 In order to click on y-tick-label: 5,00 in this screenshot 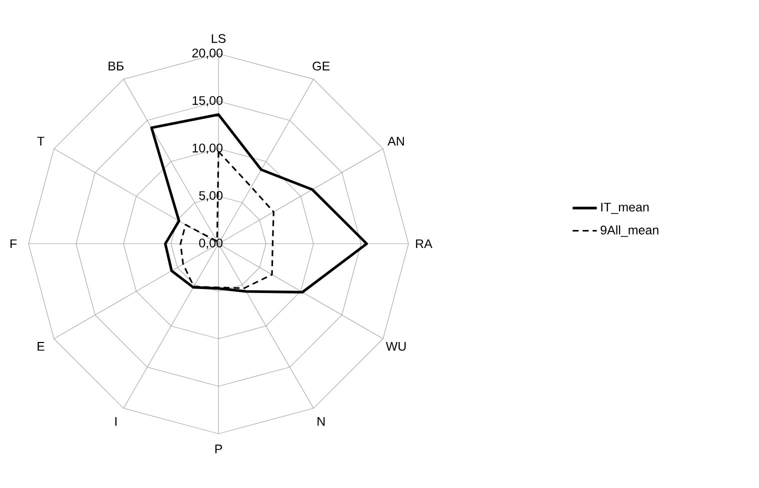, I will do `click(211, 196)`.